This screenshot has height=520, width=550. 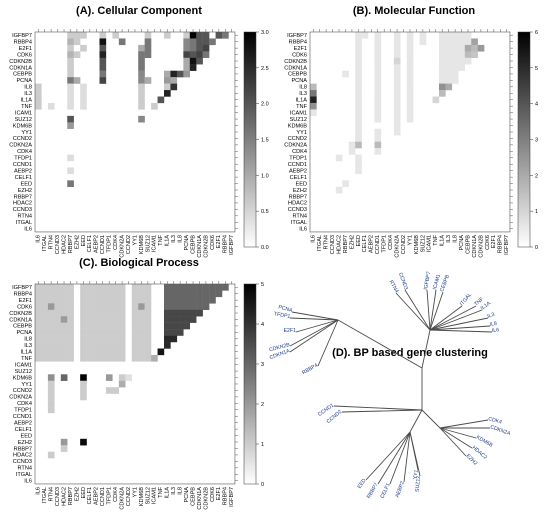 What do you see at coordinates (427, 280) in the screenshot?
I see `tree-leaf-label: IGFBP7` at bounding box center [427, 280].